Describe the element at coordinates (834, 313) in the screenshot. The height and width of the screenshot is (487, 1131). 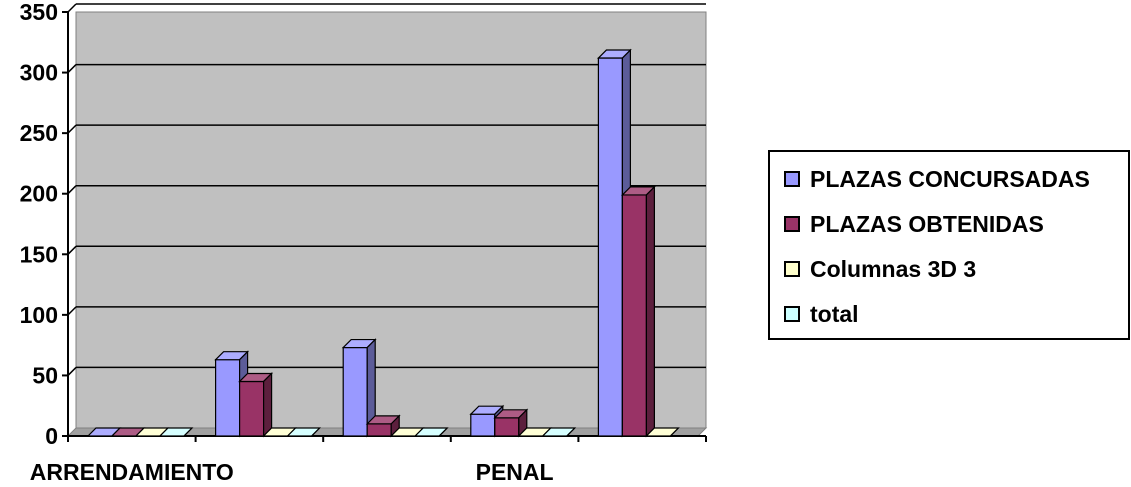
I see `legend-label: total` at that location.